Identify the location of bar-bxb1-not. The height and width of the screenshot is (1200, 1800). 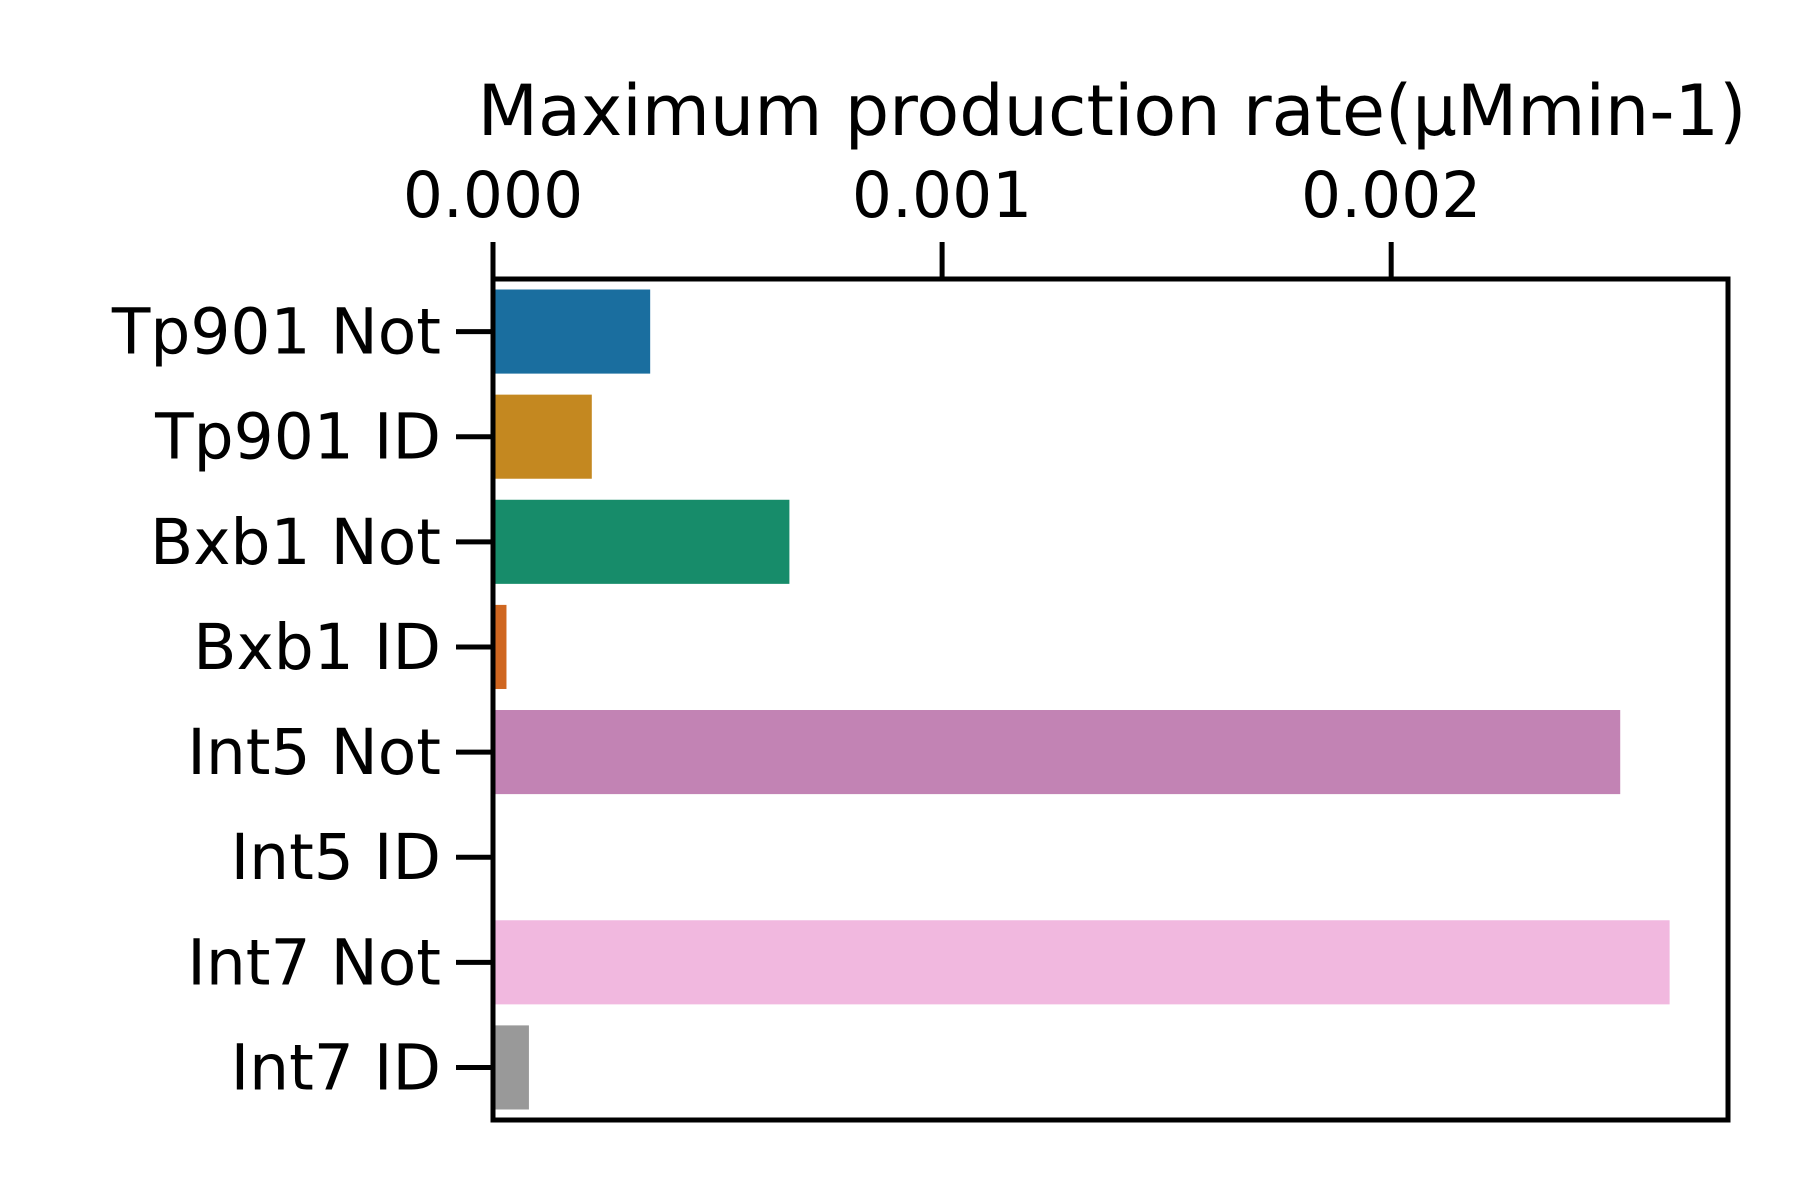
(641, 541).